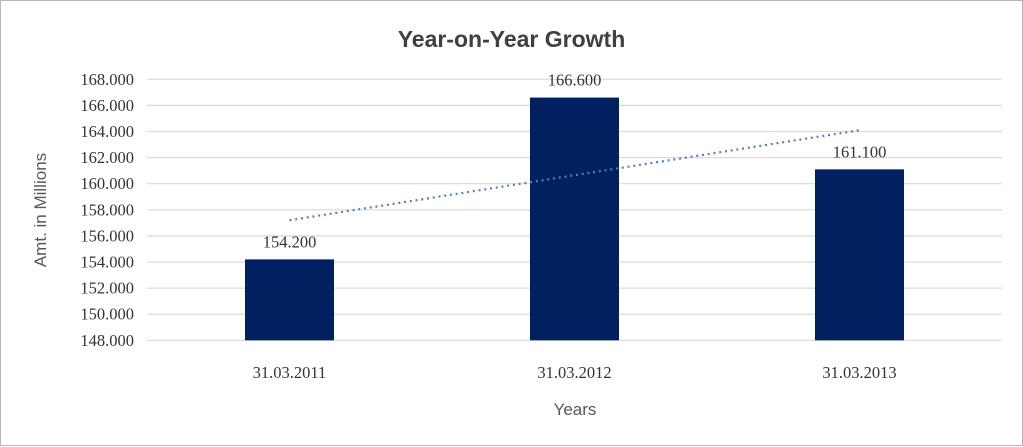 The width and height of the screenshot is (1023, 447). I want to click on x-axis-title: Years, so click(575, 409).